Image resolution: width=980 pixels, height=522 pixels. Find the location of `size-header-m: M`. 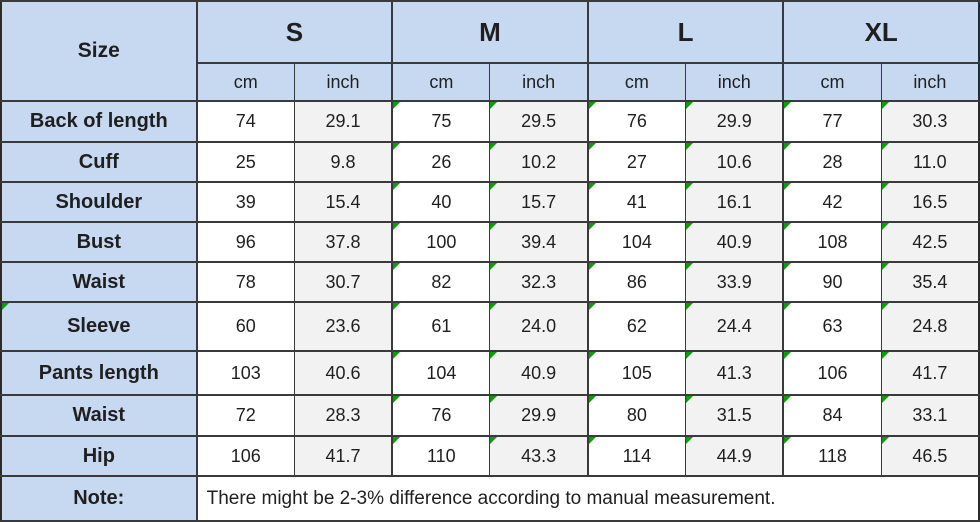

size-header-m: M is located at coordinates (490, 32).